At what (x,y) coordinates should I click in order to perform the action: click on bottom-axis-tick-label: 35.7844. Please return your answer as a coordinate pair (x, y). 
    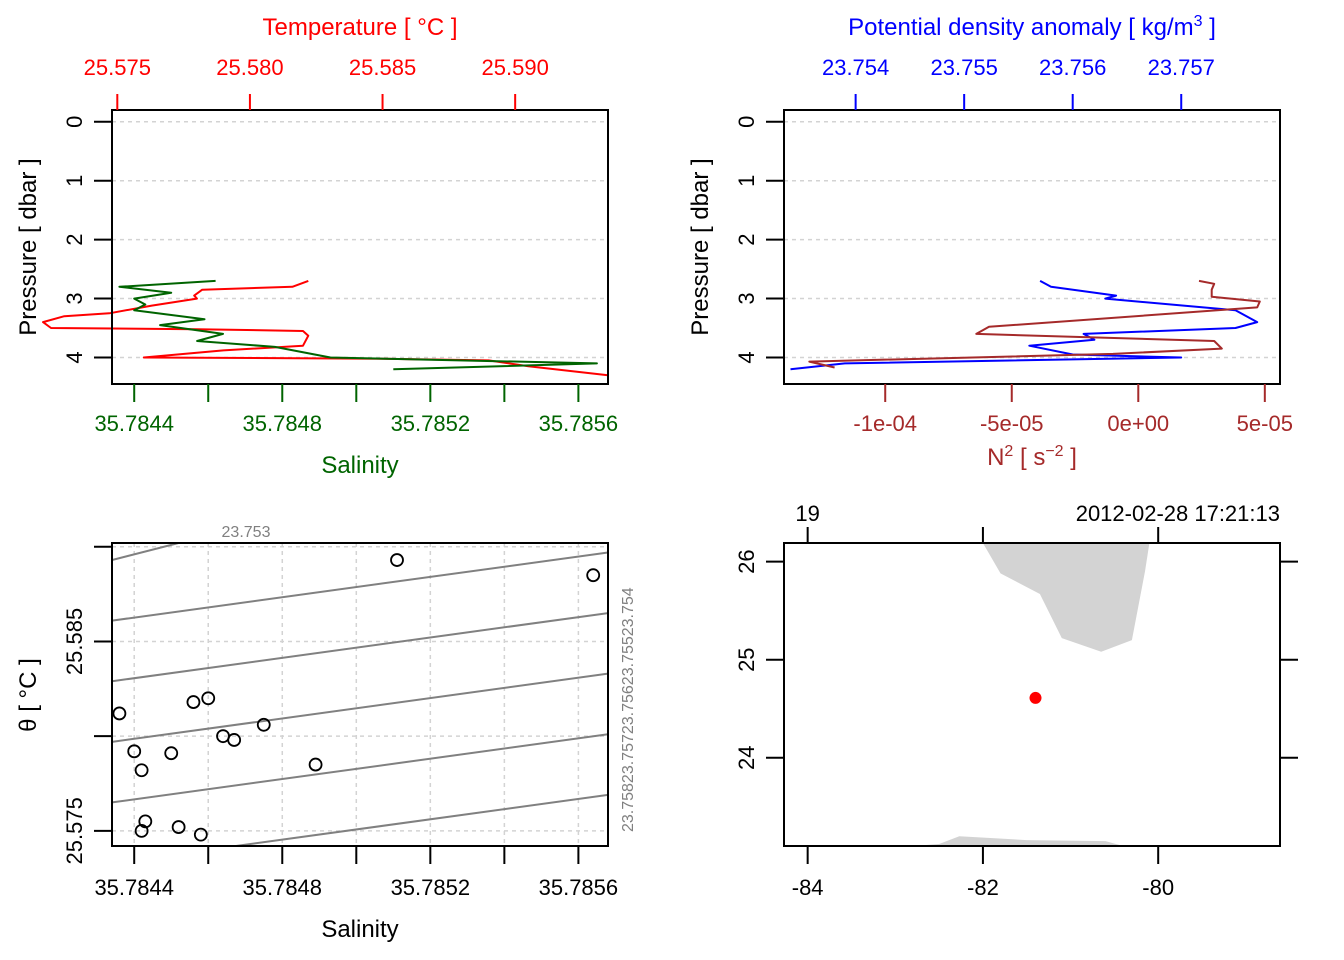
    Looking at the image, I should click on (134, 423).